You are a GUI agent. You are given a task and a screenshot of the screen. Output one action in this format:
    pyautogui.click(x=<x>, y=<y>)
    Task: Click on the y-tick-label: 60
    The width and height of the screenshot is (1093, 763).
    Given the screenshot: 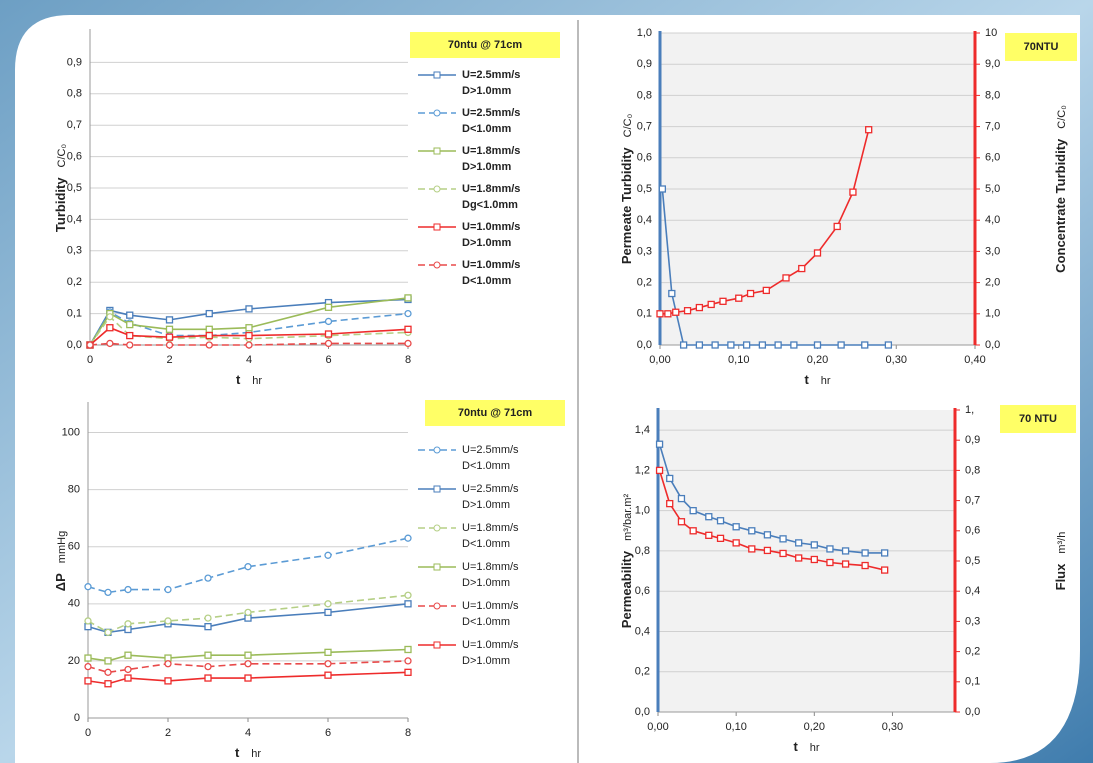 What is the action you would take?
    pyautogui.click(x=74, y=547)
    